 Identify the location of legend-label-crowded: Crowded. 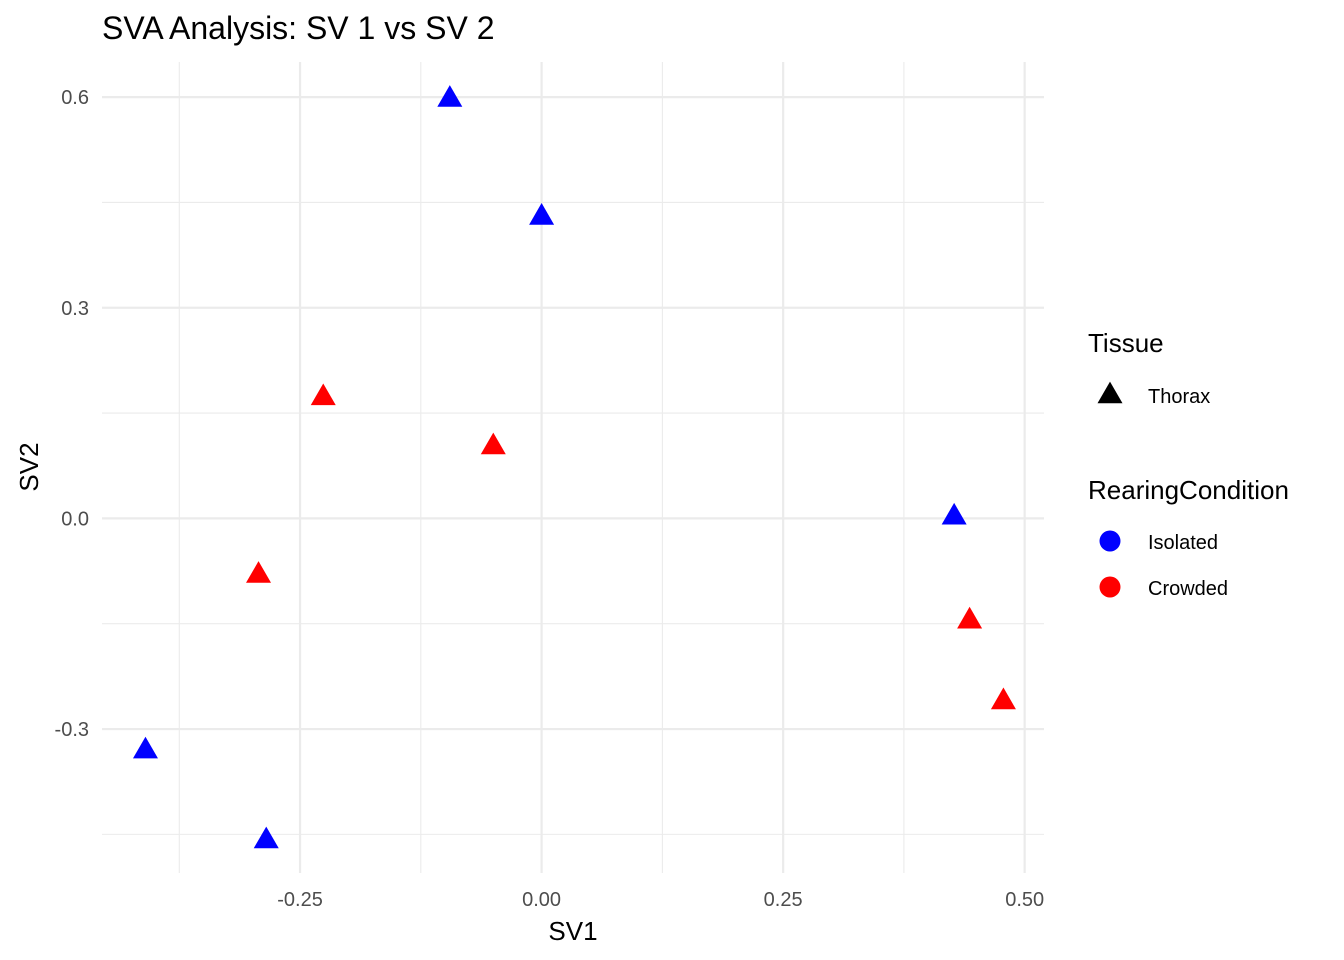
(1188, 589).